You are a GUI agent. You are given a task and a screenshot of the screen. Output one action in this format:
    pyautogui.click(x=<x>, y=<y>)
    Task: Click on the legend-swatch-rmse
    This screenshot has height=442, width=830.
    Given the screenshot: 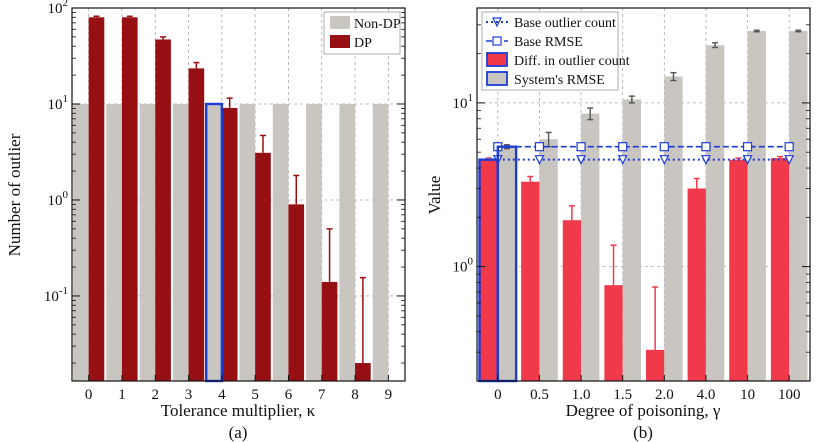 What is the action you would take?
    pyautogui.click(x=497, y=78)
    